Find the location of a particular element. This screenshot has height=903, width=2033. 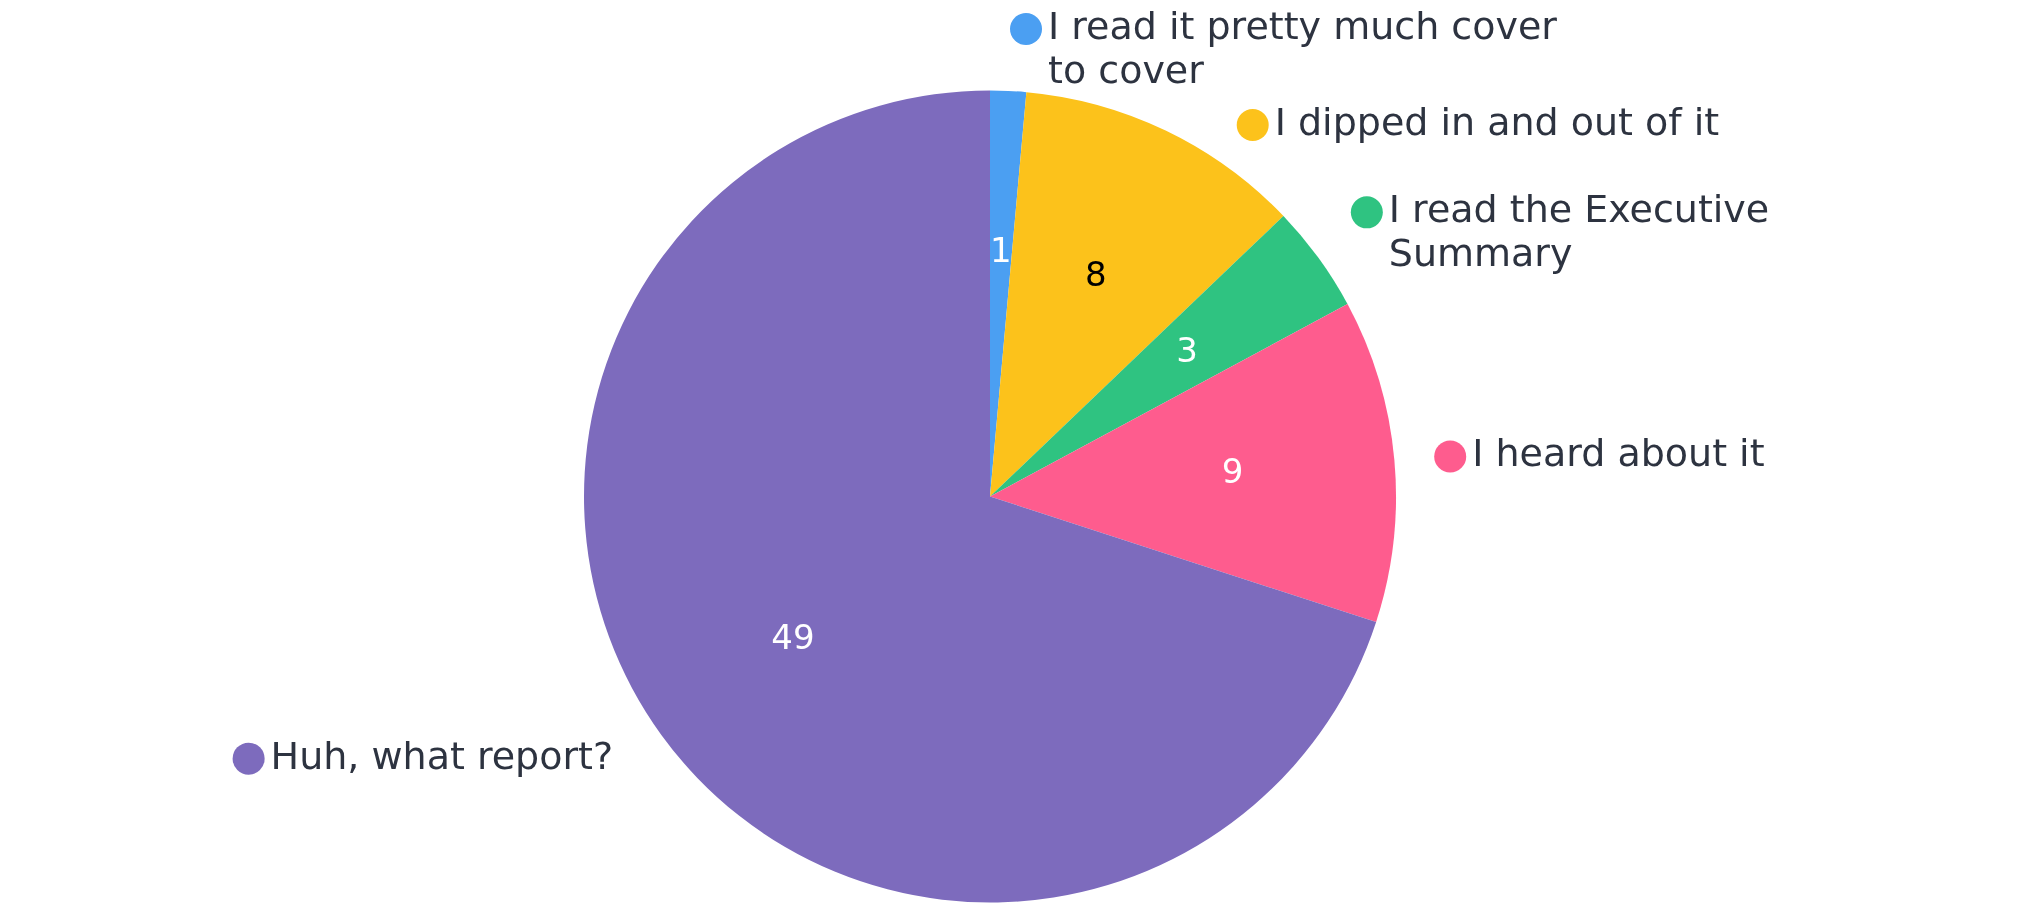

legend-label: I dipped in and out of it is located at coordinates (1497, 121).